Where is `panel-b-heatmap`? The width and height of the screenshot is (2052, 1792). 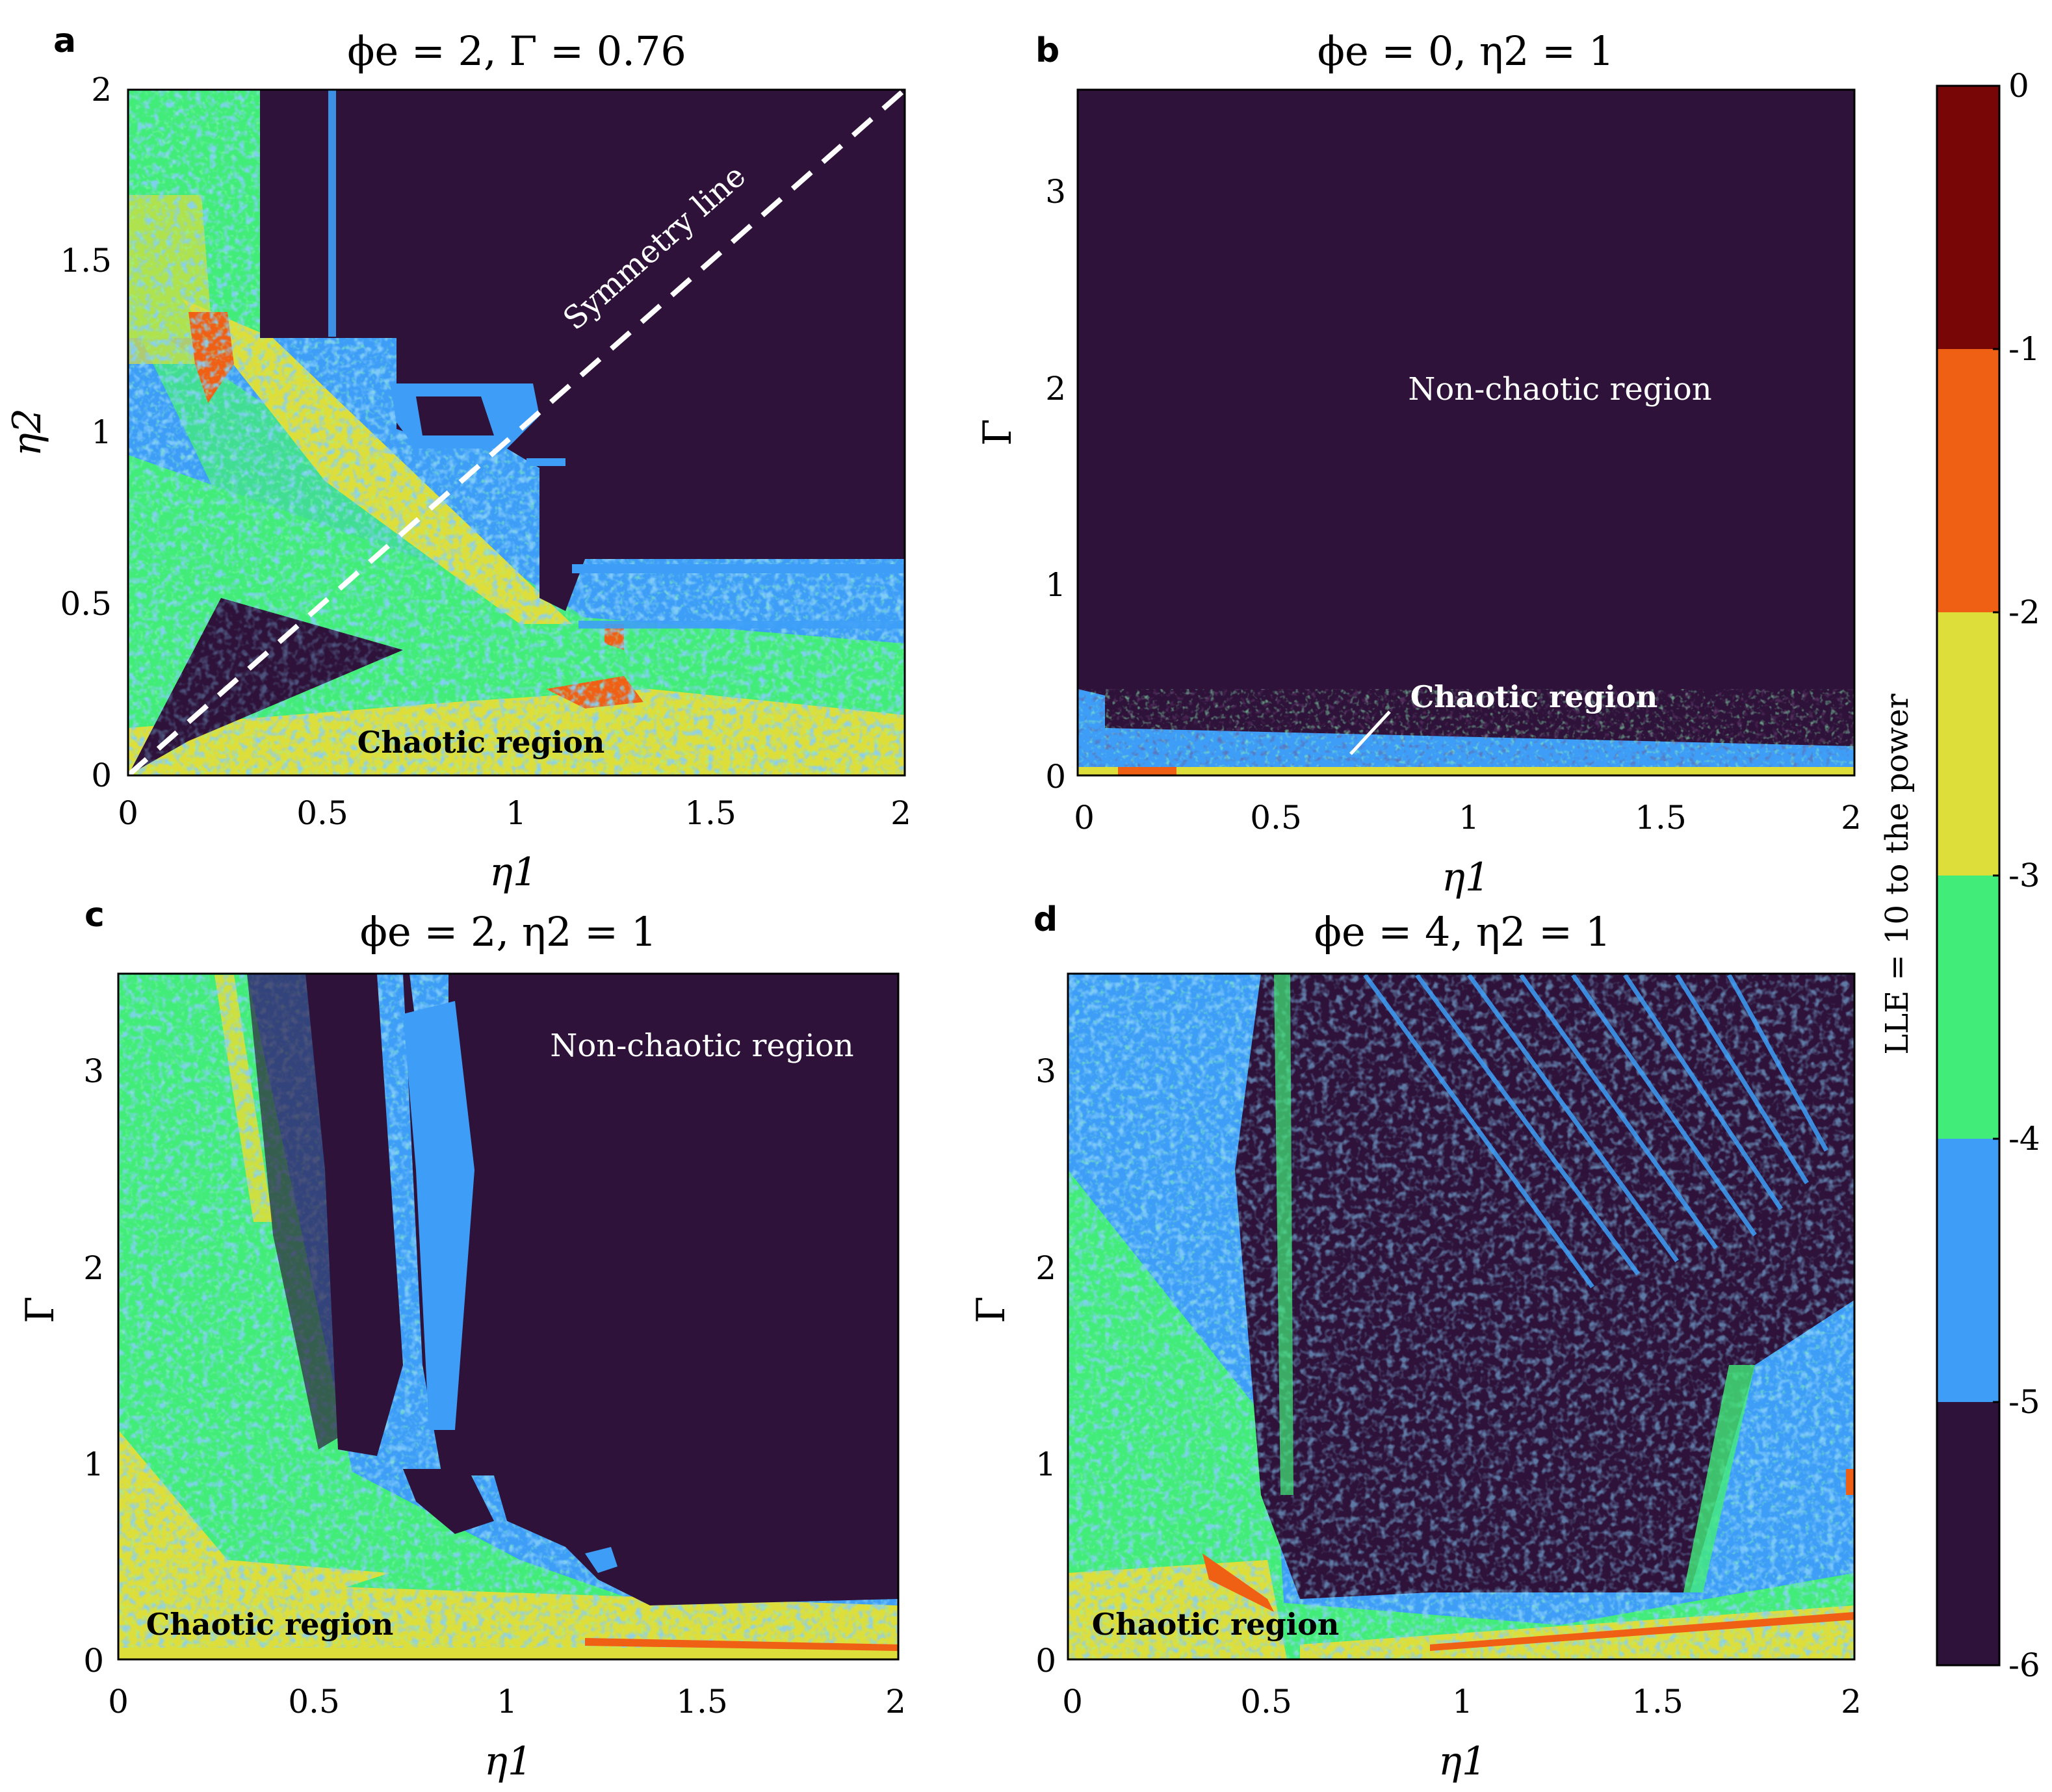 panel-b-heatmap is located at coordinates (1466, 432).